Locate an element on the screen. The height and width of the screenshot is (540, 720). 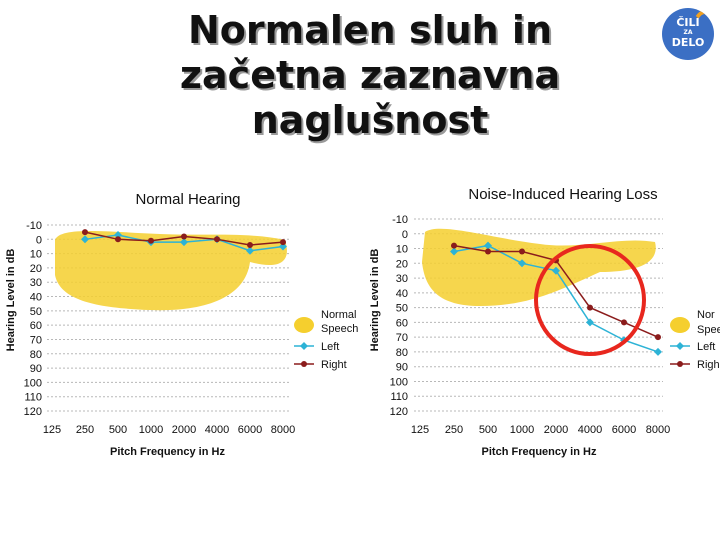
logo-line-2: ZA is located at coordinates (688, 32).